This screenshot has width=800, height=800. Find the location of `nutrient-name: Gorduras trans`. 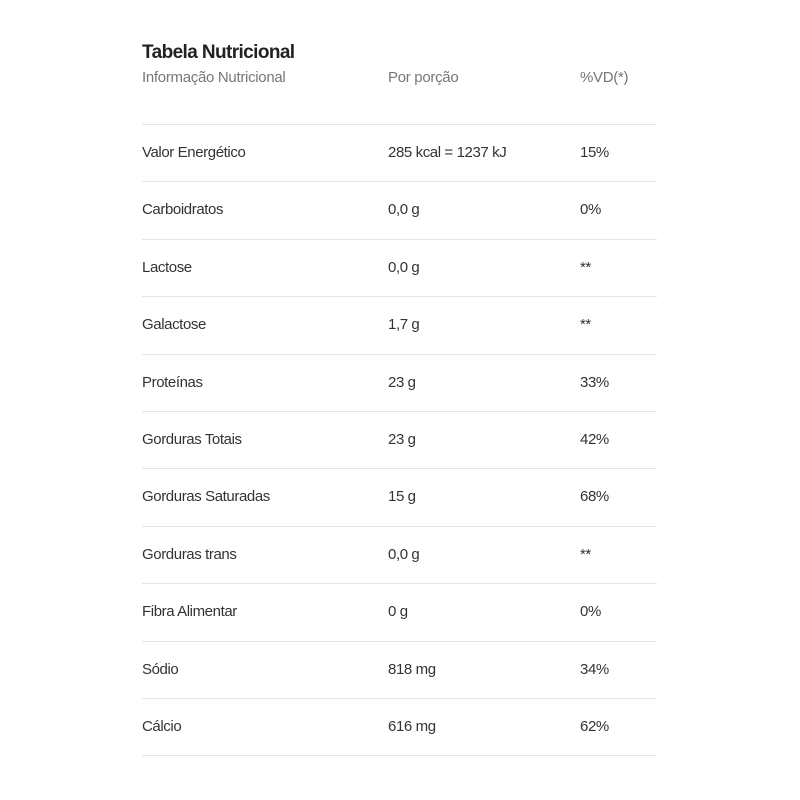

nutrient-name: Gorduras trans is located at coordinates (189, 554).